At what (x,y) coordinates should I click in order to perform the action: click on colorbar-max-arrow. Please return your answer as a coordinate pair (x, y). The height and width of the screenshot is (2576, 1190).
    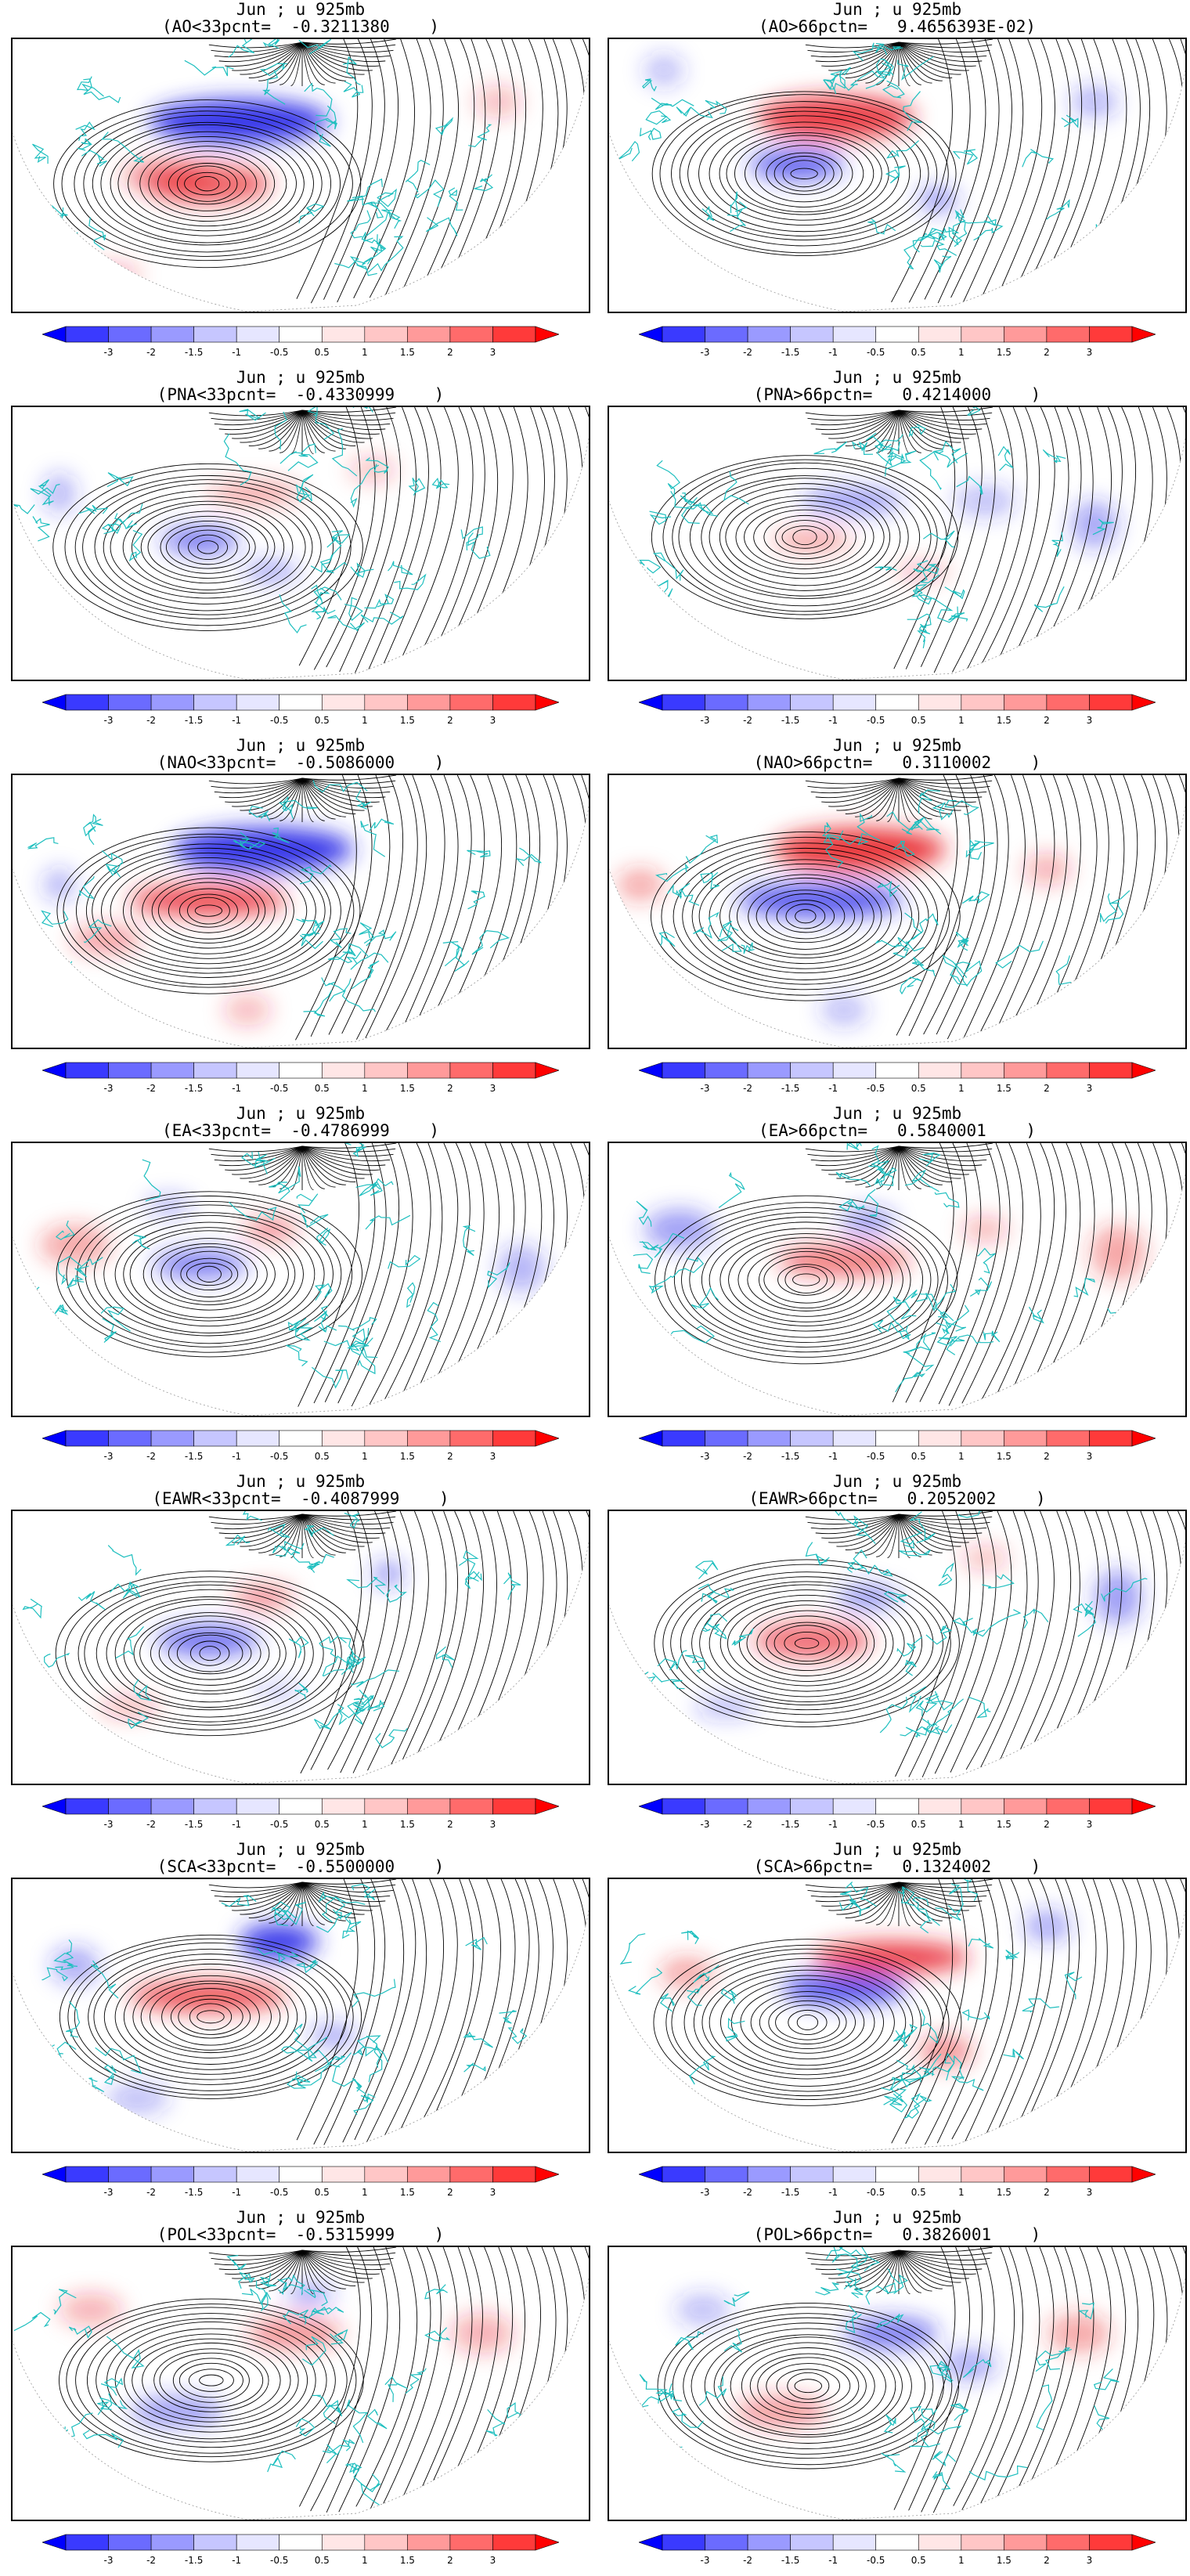
    Looking at the image, I should click on (547, 1070).